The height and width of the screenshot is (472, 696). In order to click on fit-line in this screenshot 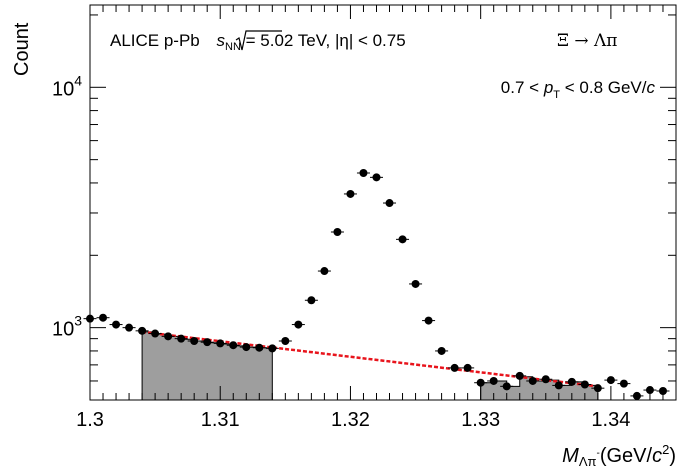, I will do `click(370, 359)`.